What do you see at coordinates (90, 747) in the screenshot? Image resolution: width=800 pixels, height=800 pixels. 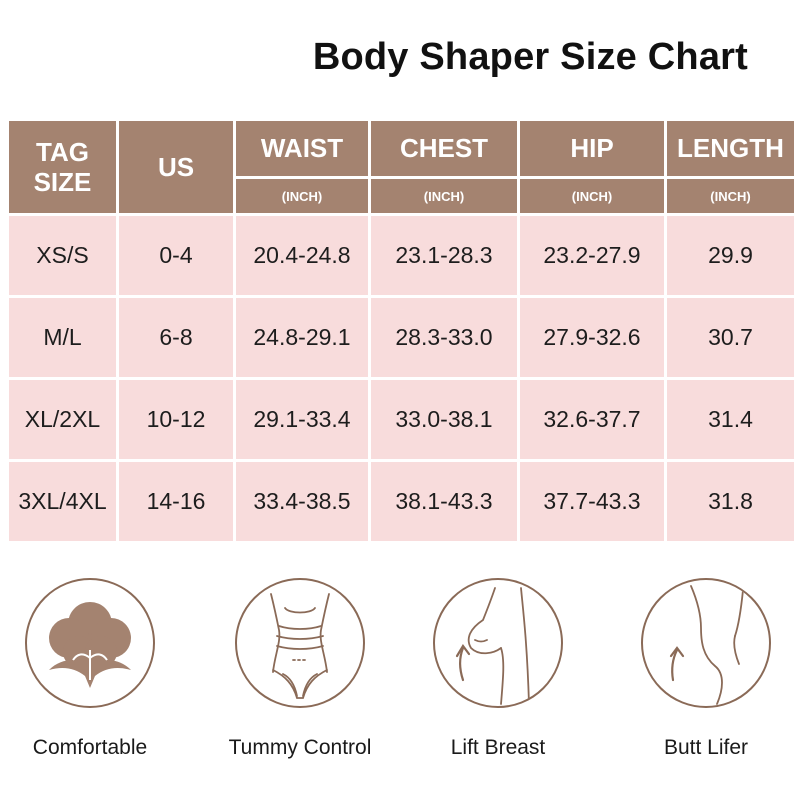 I see `feature-label: Comfortable` at bounding box center [90, 747].